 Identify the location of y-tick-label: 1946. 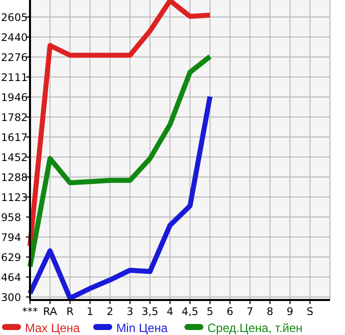
(14, 98).